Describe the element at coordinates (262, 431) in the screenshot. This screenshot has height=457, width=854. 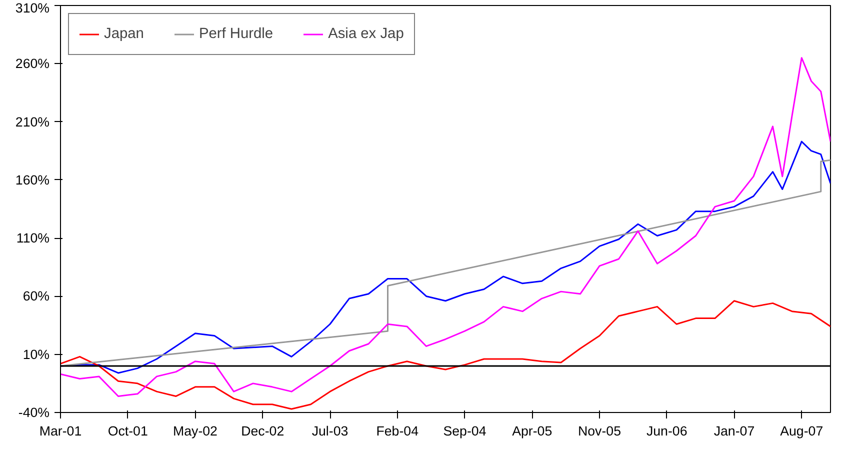
I see `x-tick-label: Dec-02` at that location.